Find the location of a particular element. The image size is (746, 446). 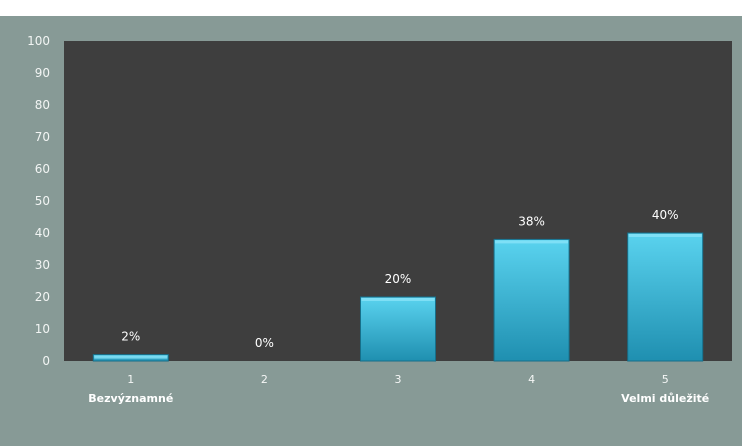

y-tick-label: 100 is located at coordinates (38, 41).